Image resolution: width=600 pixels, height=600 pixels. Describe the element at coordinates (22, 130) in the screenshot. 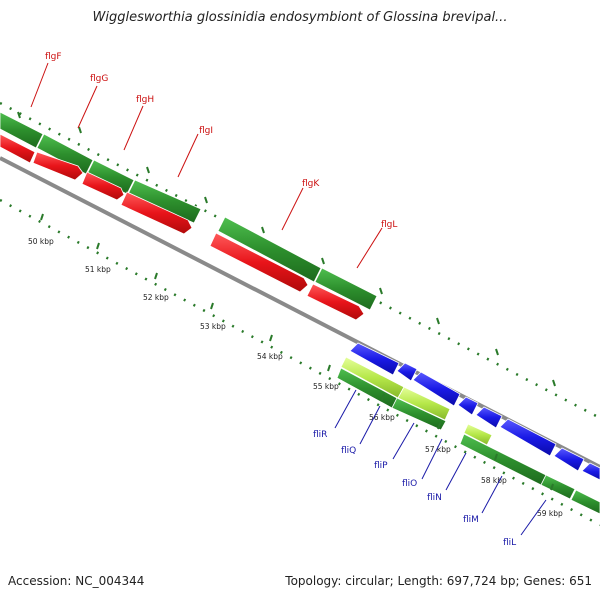

I see `gene-block-flgF-green` at that location.